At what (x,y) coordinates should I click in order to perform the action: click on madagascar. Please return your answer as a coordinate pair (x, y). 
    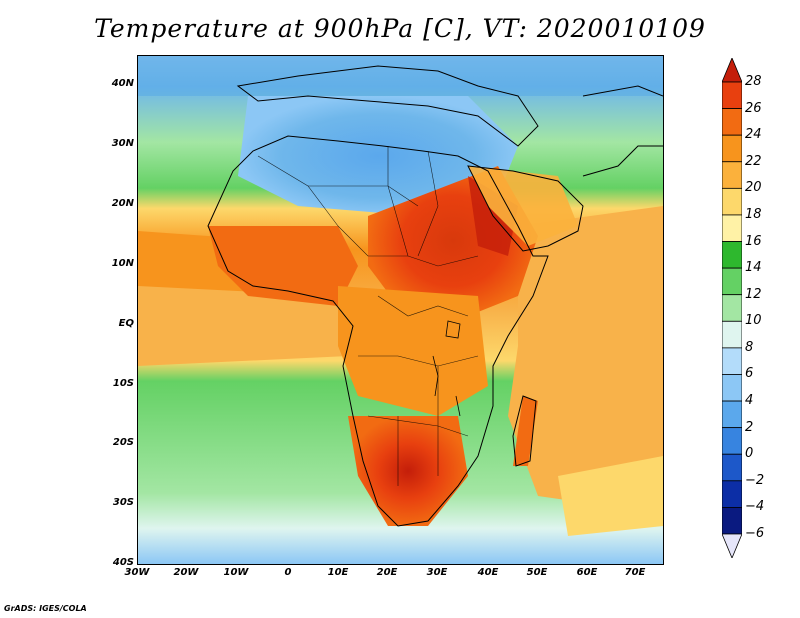
    Looking at the image, I should click on (525, 431).